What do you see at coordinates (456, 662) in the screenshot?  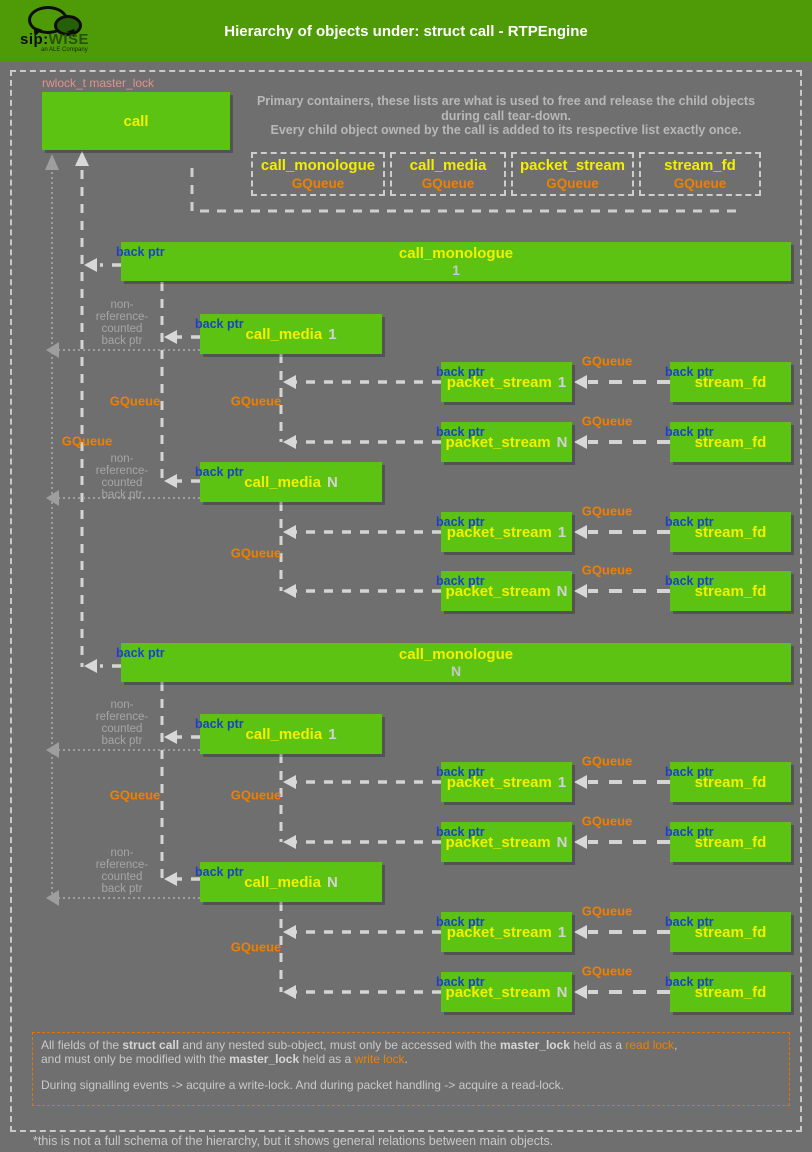 I see `box-call-monologue-n: call_monologue N` at bounding box center [456, 662].